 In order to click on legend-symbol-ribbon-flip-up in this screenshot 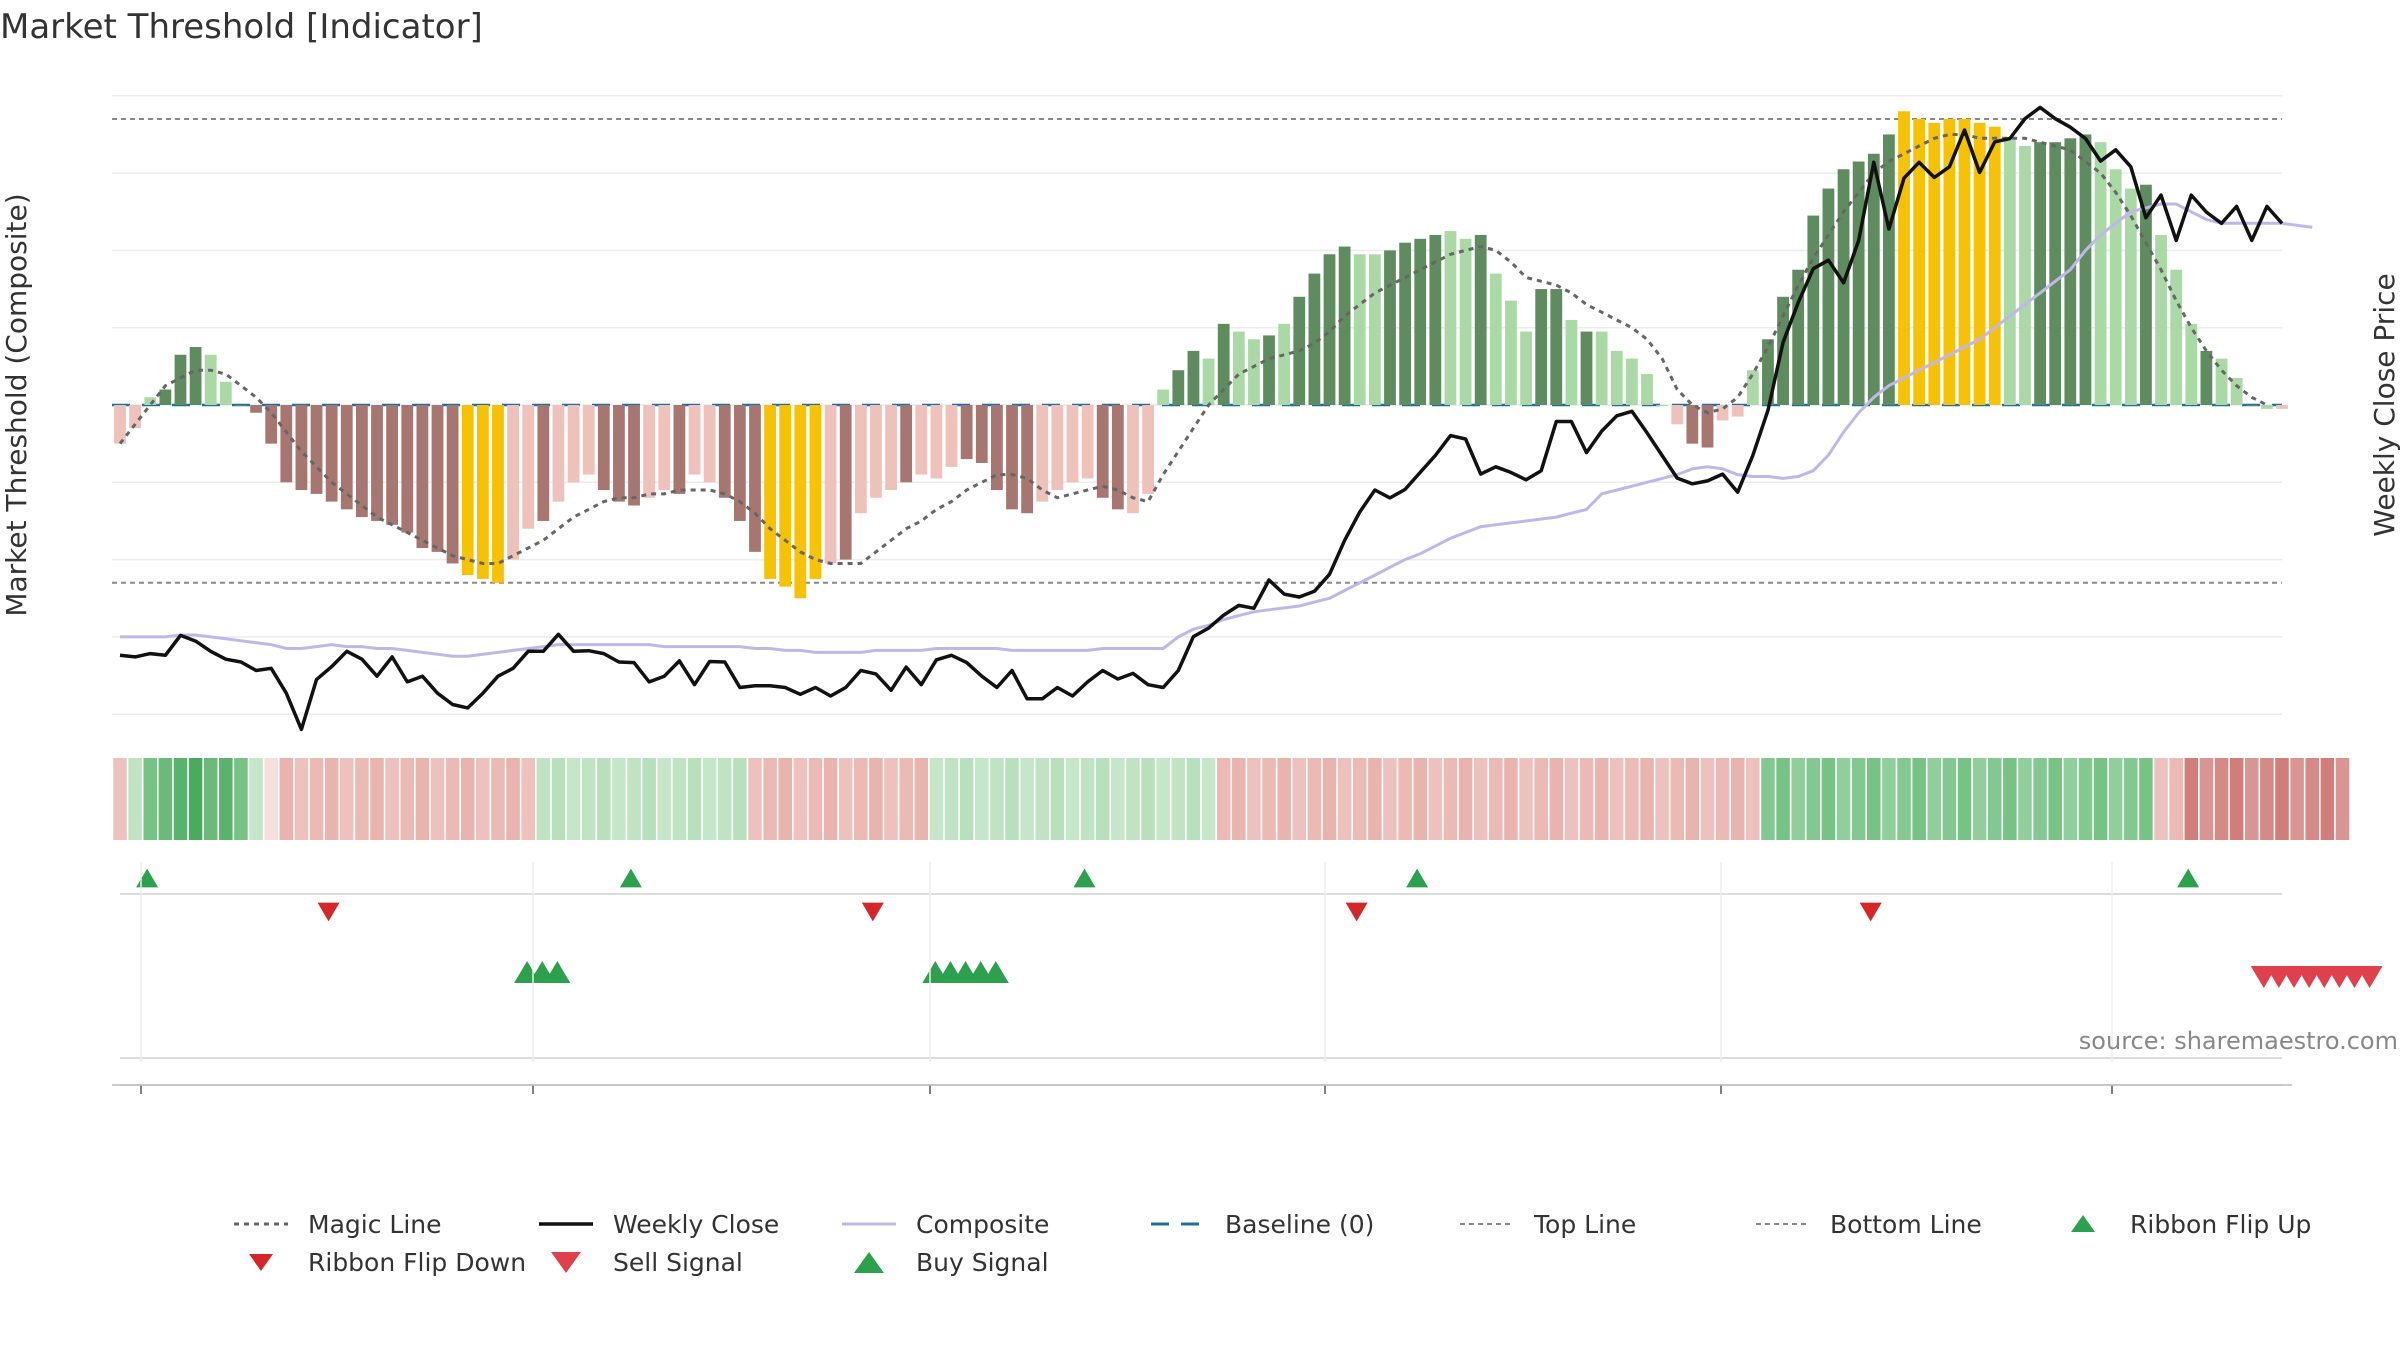, I will do `click(2083, 1224)`.